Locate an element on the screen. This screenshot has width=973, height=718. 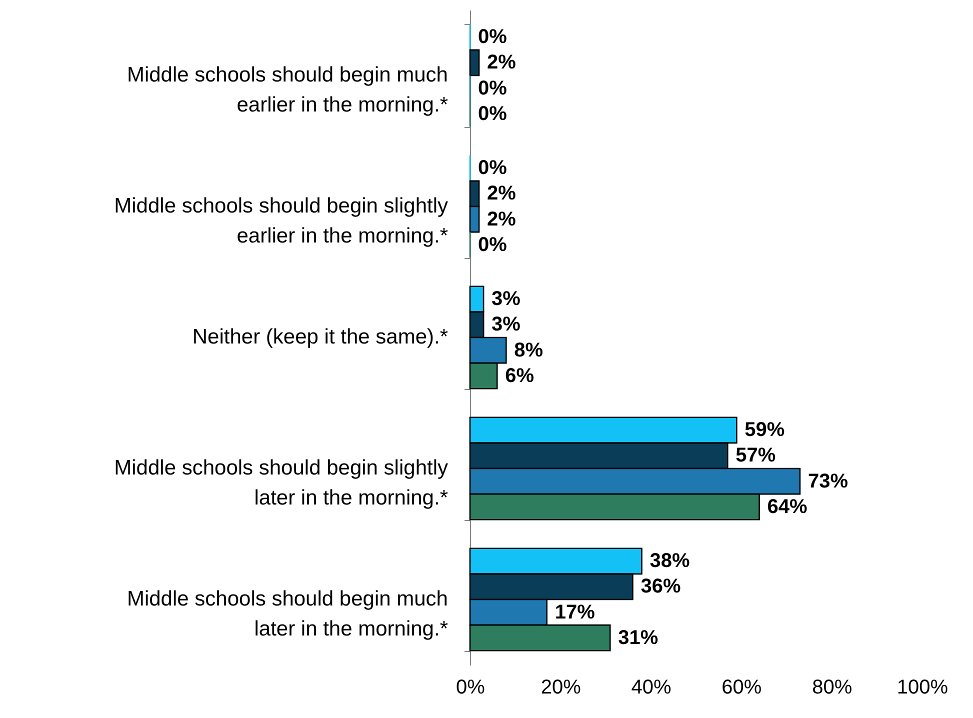
data-label: 8% is located at coordinates (529, 350).